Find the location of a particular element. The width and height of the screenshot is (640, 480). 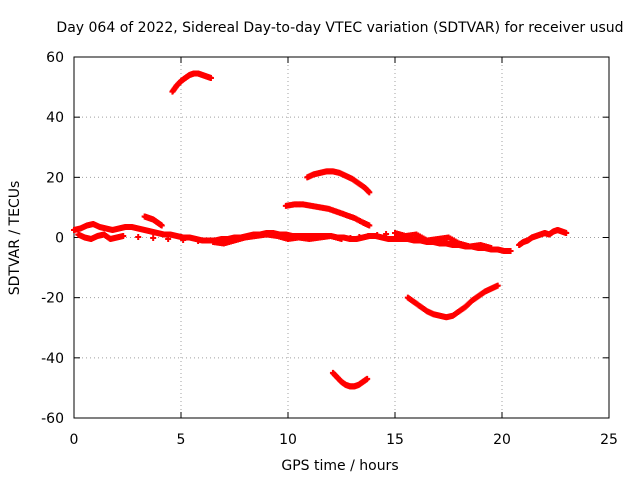

series-arc-11h-high is located at coordinates (338, 182).